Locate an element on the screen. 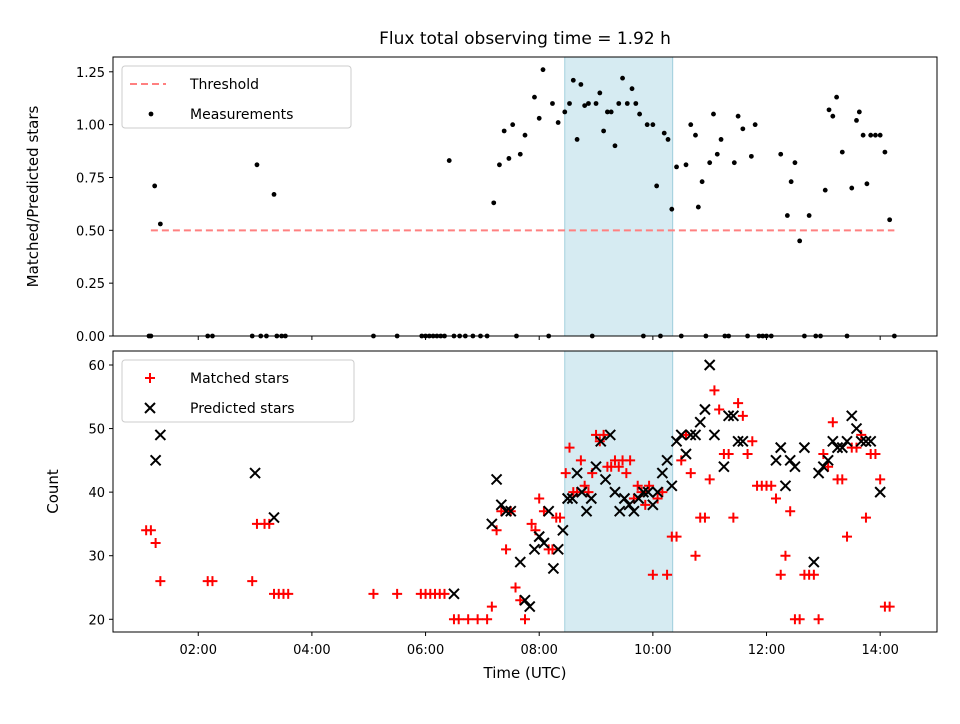 The image size is (960, 724). y-tick-label: 60 is located at coordinates (96, 366).